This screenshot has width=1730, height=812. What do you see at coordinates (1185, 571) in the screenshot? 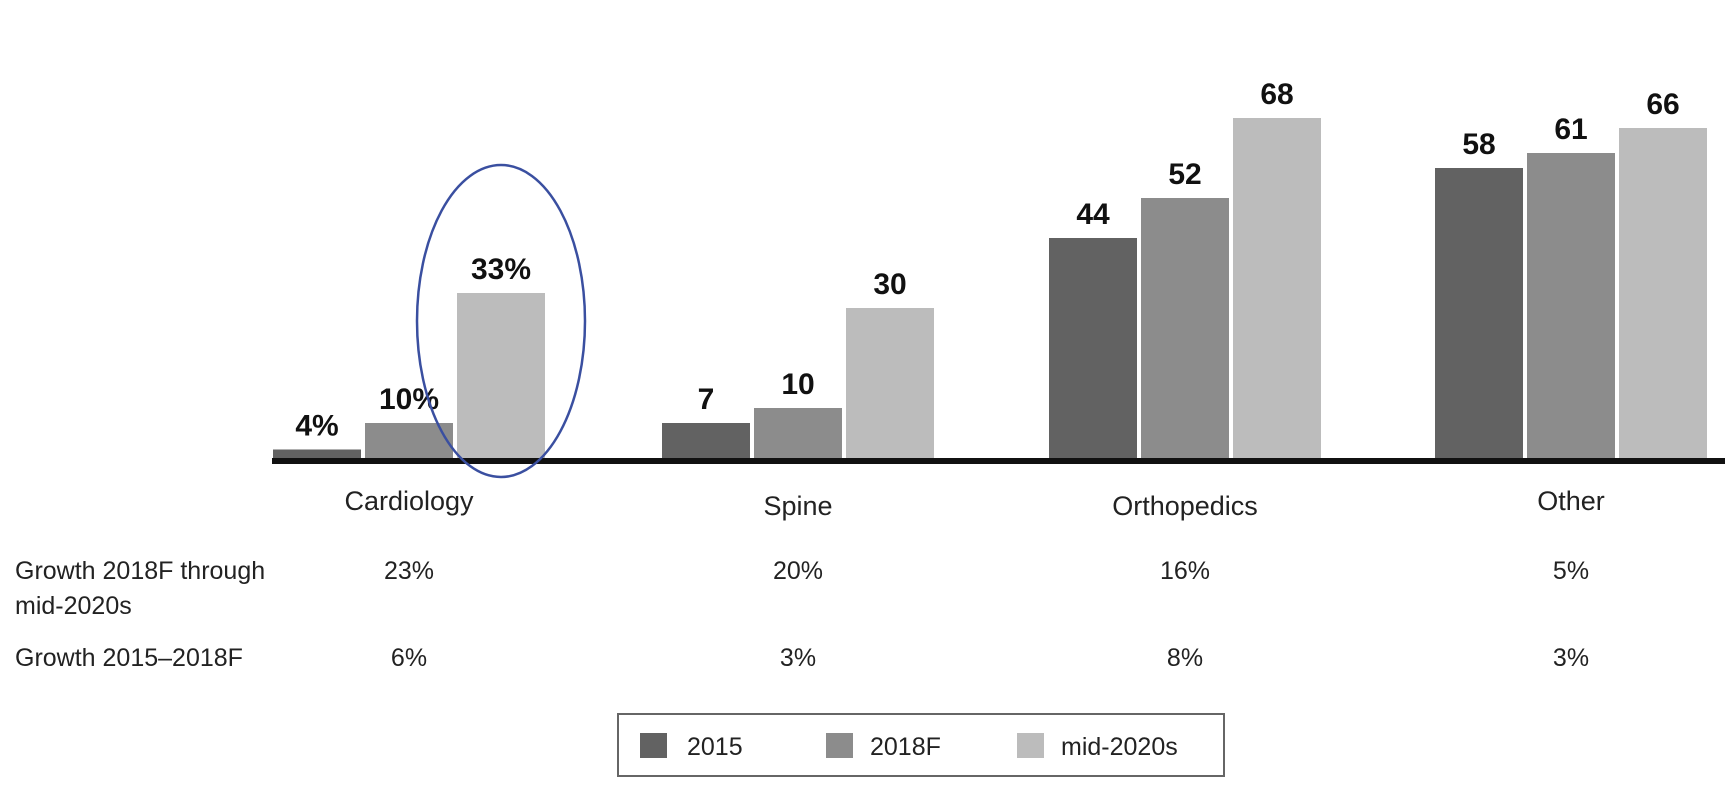
I see `growth-row-1-value-orthopedics: 16%` at bounding box center [1185, 571].